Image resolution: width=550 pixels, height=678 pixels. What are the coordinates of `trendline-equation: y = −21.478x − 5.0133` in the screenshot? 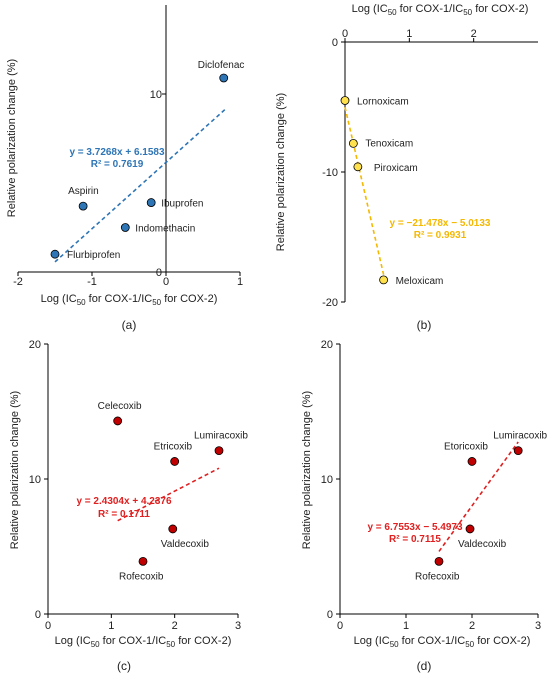 It's located at (440, 223).